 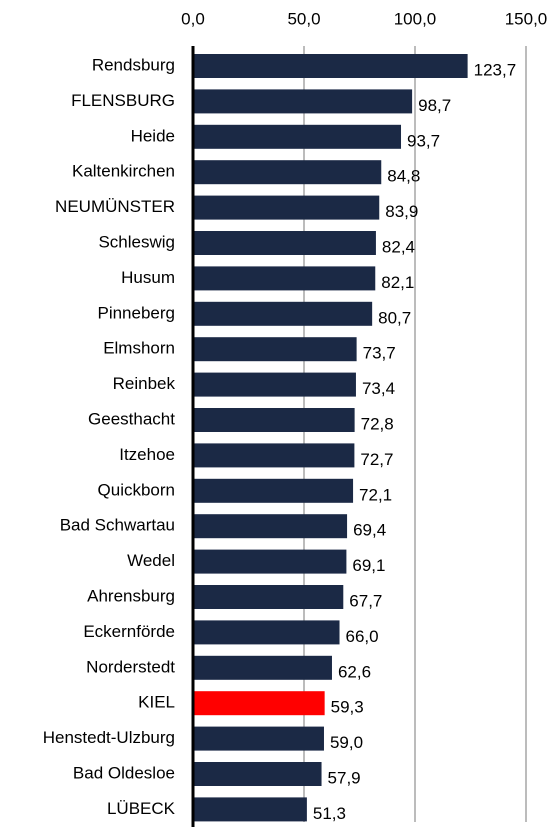 I want to click on y-tick-label: Heide, so click(x=153, y=135).